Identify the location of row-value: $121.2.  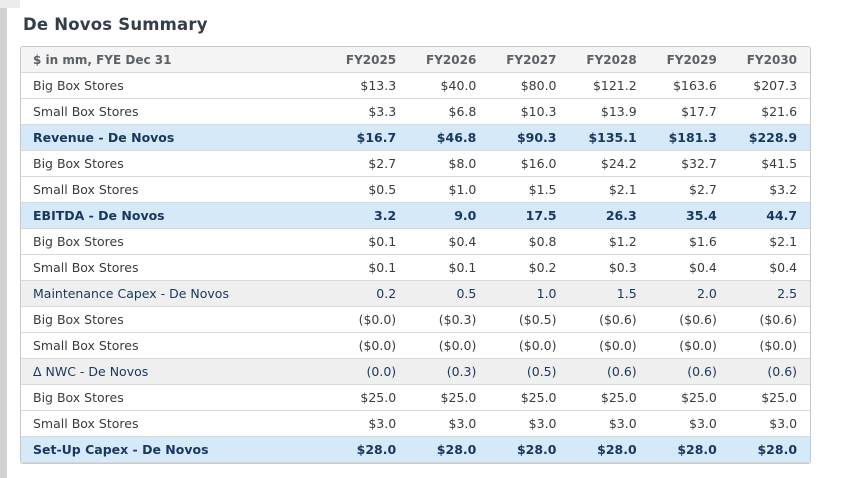
(614, 85).